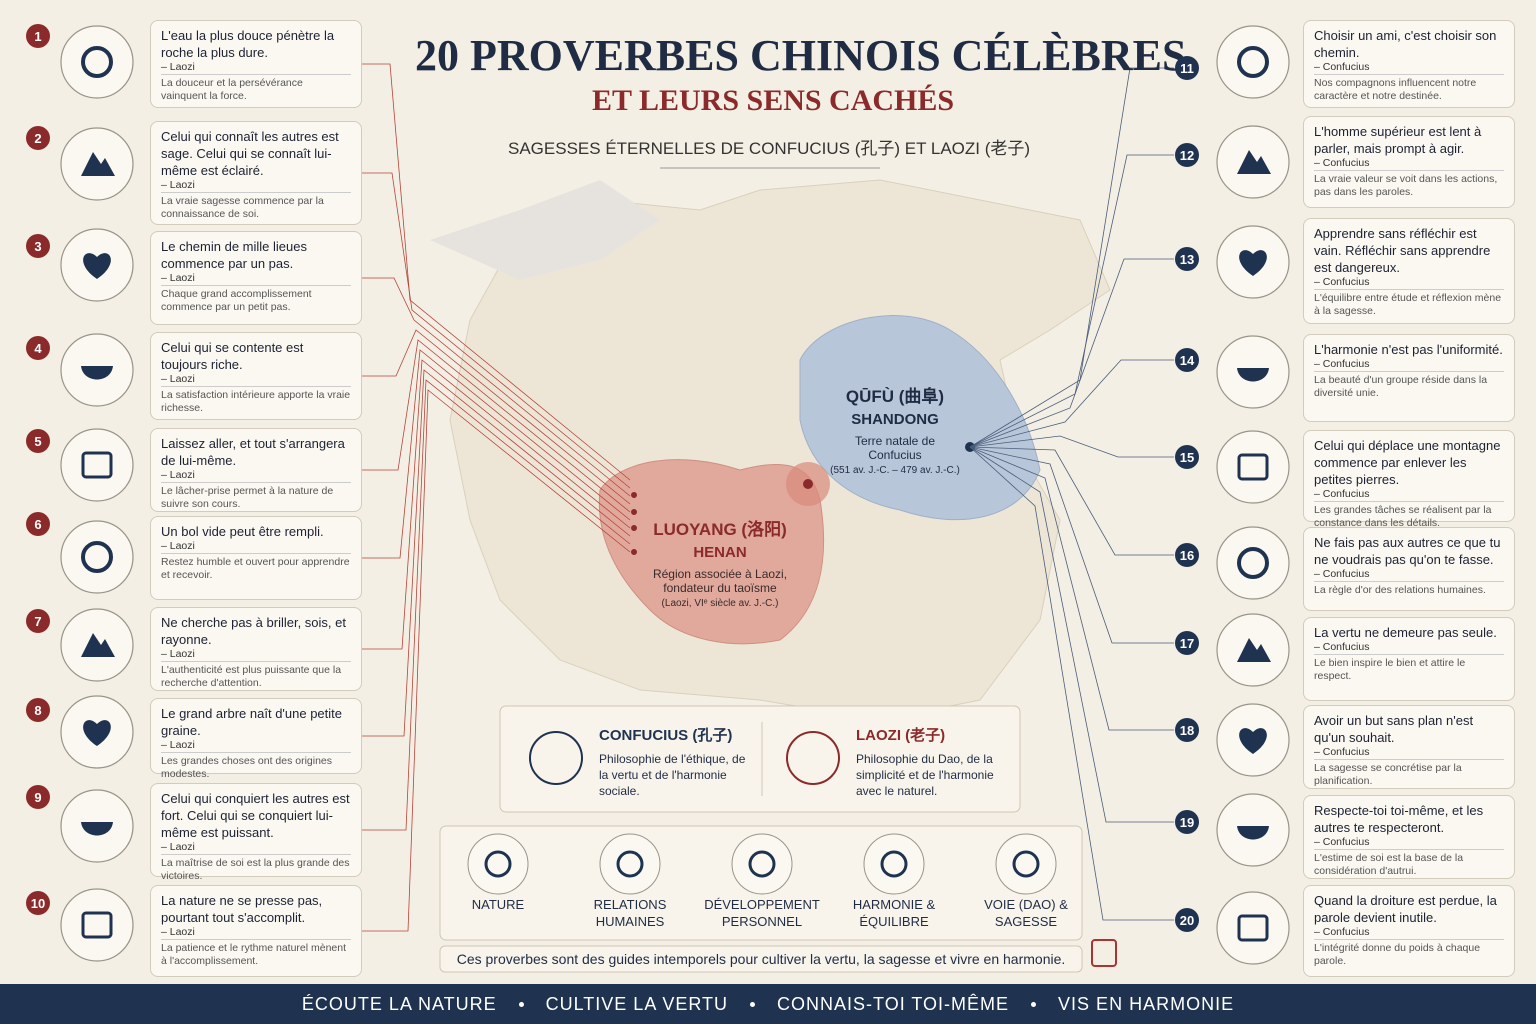 This screenshot has height=1024, width=1536. Describe the element at coordinates (1187, 360) in the screenshot. I see `proverb-number: 14` at that location.